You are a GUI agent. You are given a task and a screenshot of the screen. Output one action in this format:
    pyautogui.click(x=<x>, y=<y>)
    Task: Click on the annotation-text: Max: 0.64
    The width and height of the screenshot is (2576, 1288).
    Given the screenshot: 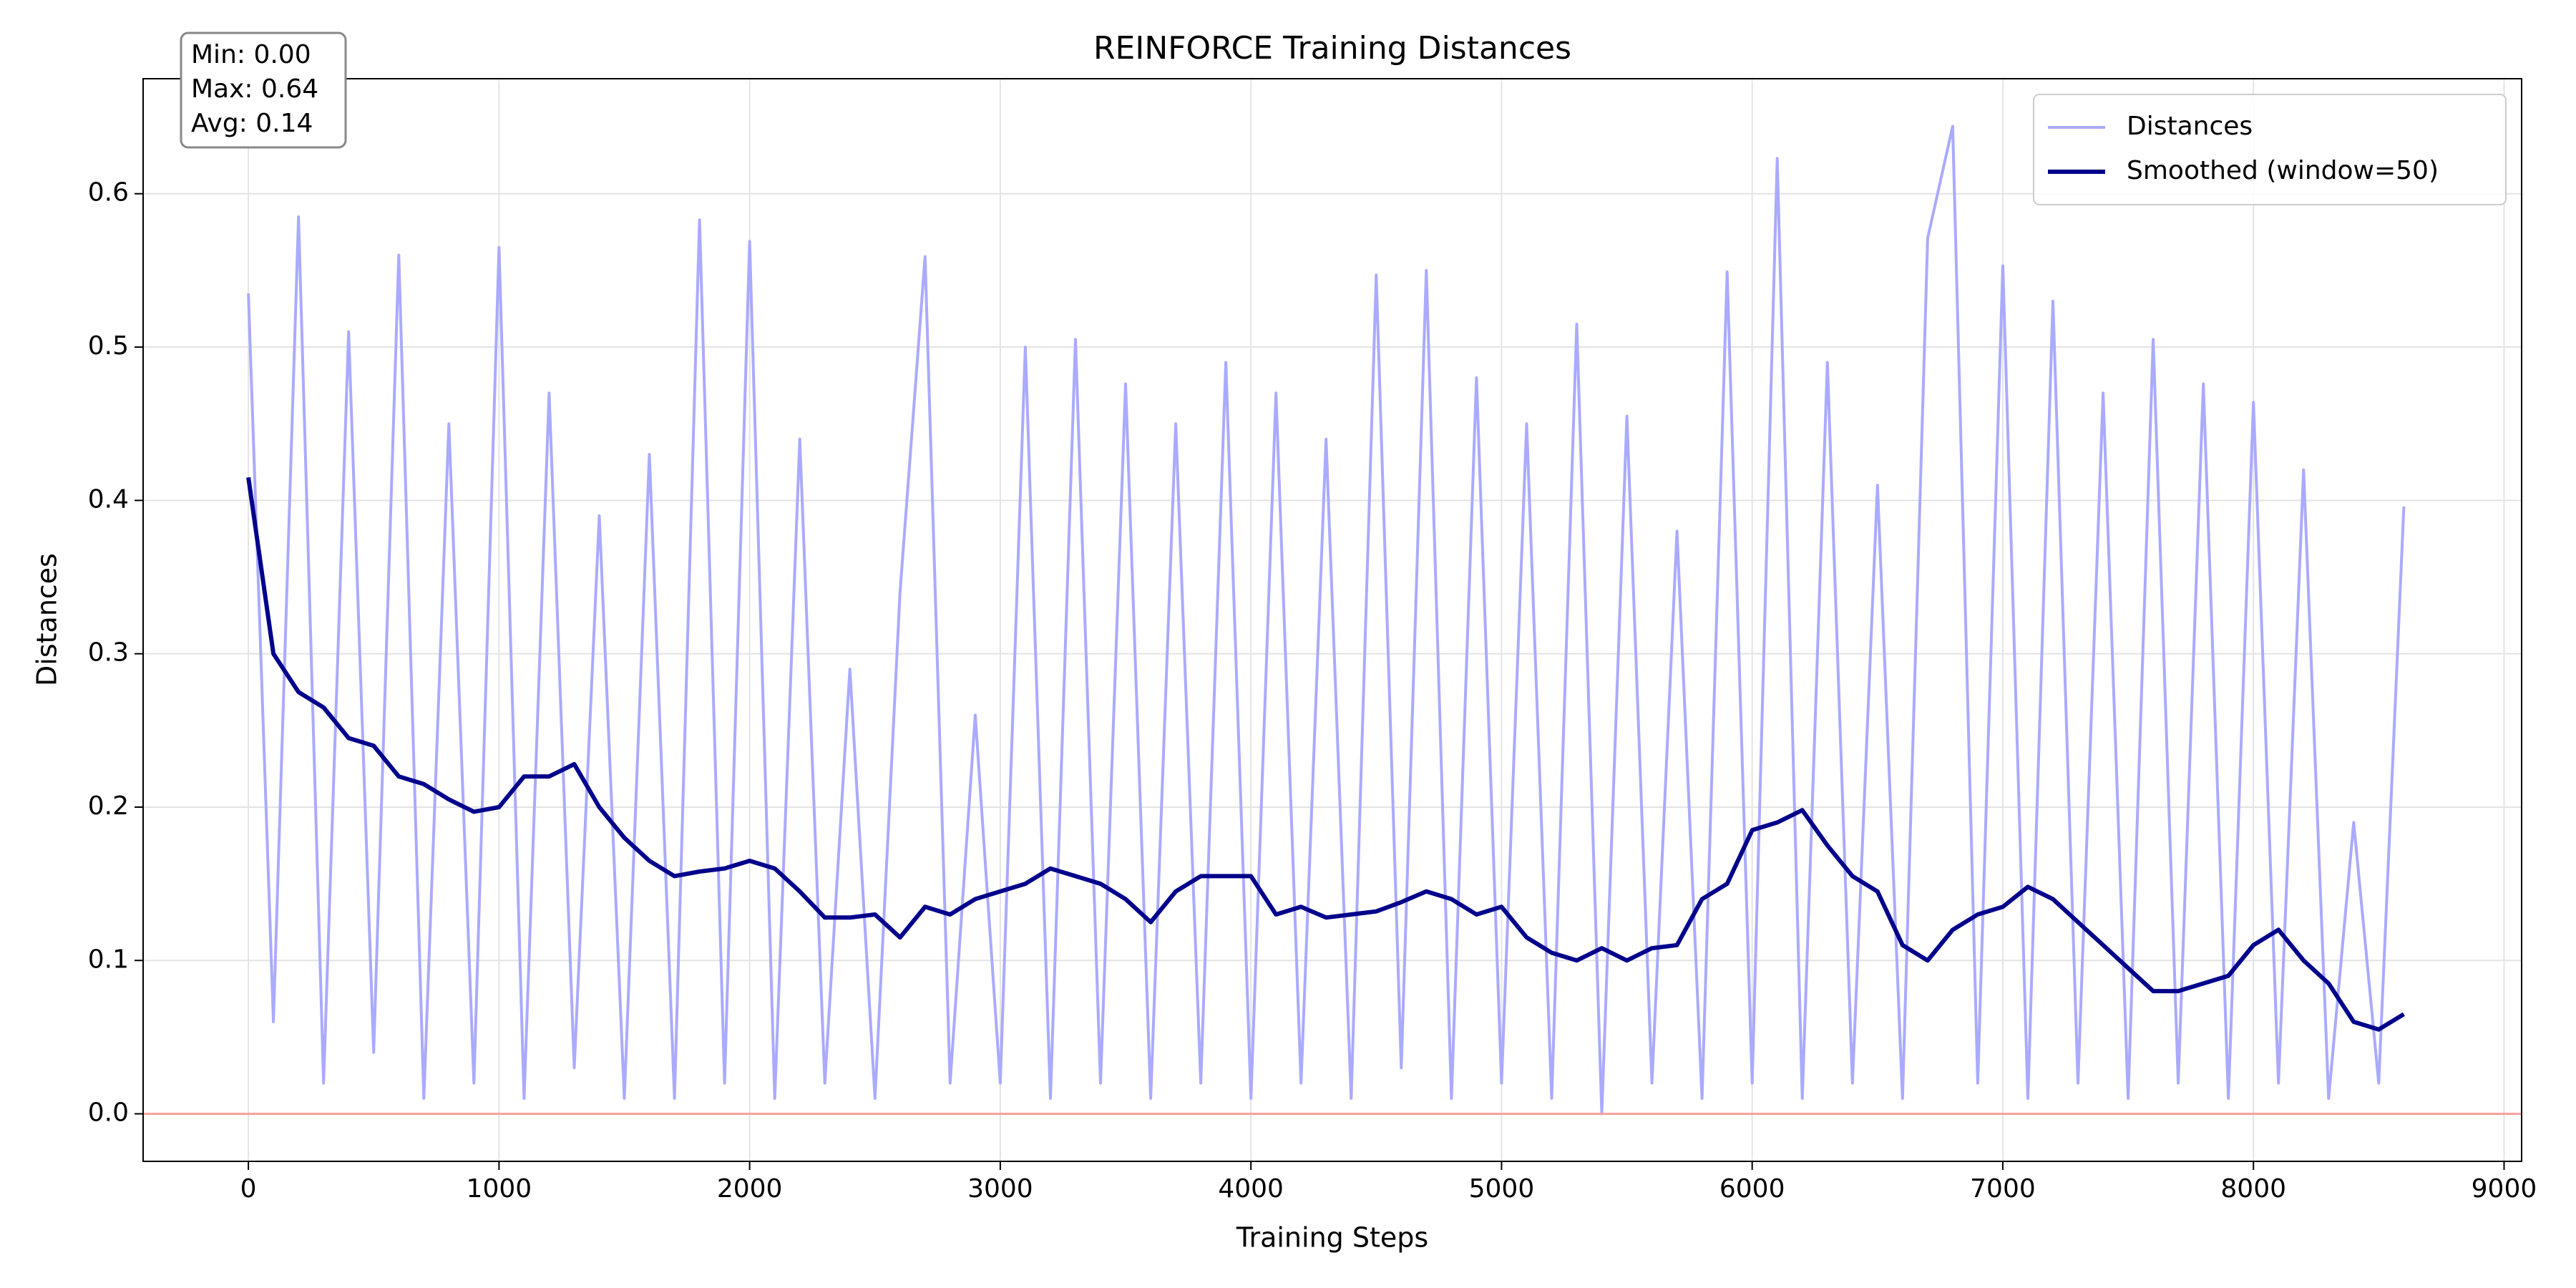 What is the action you would take?
    pyautogui.click(x=254, y=89)
    